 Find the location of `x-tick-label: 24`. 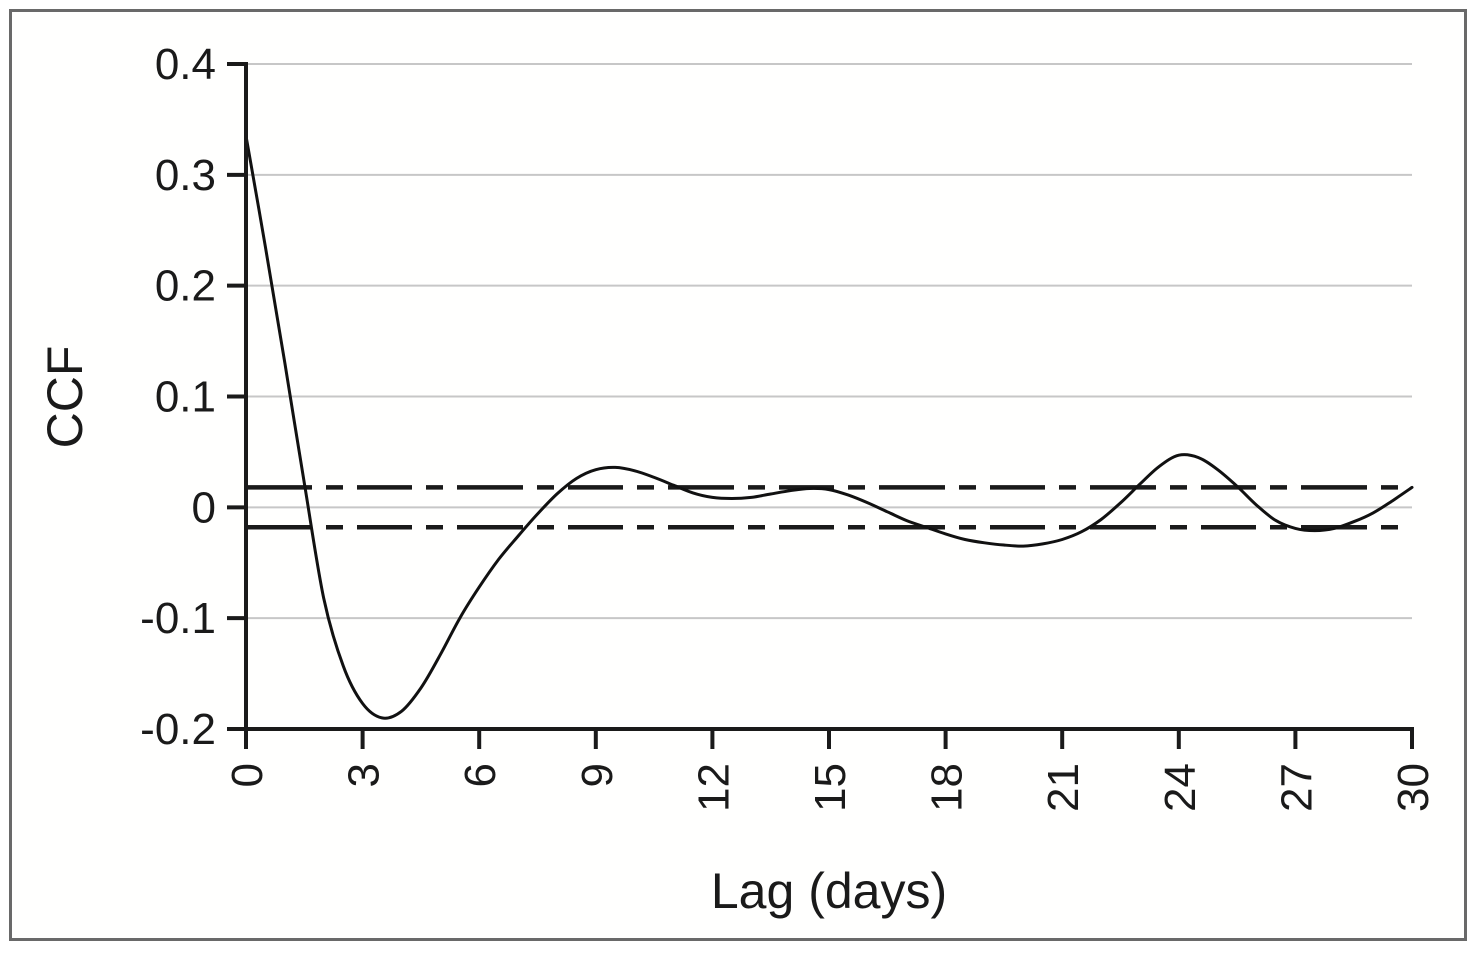

x-tick-label: 24 is located at coordinates (1180, 787).